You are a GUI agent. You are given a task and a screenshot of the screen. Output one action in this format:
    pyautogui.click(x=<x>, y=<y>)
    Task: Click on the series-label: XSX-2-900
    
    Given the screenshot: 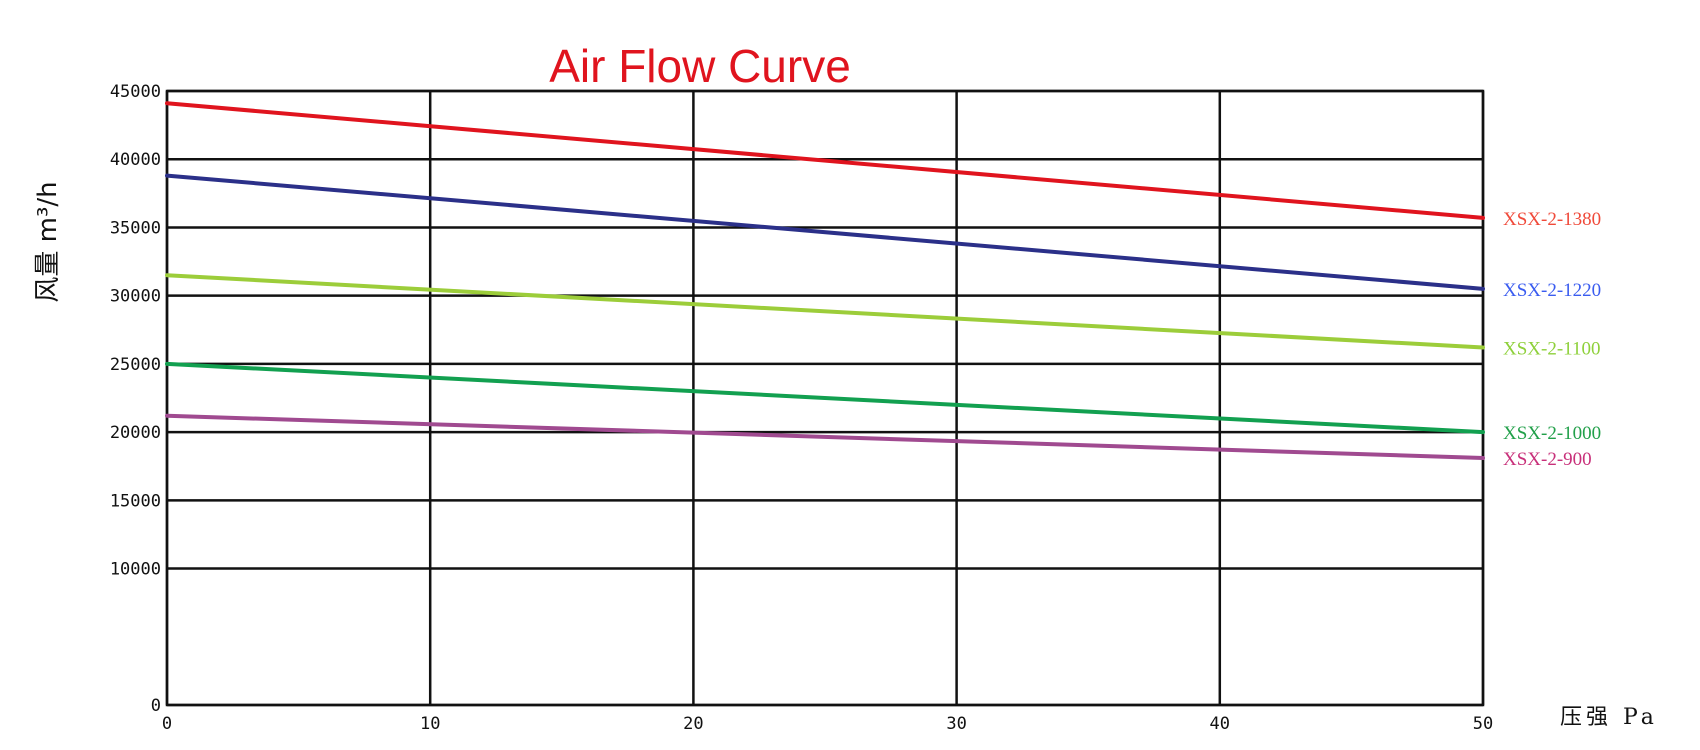 What is the action you would take?
    pyautogui.click(x=1547, y=459)
    